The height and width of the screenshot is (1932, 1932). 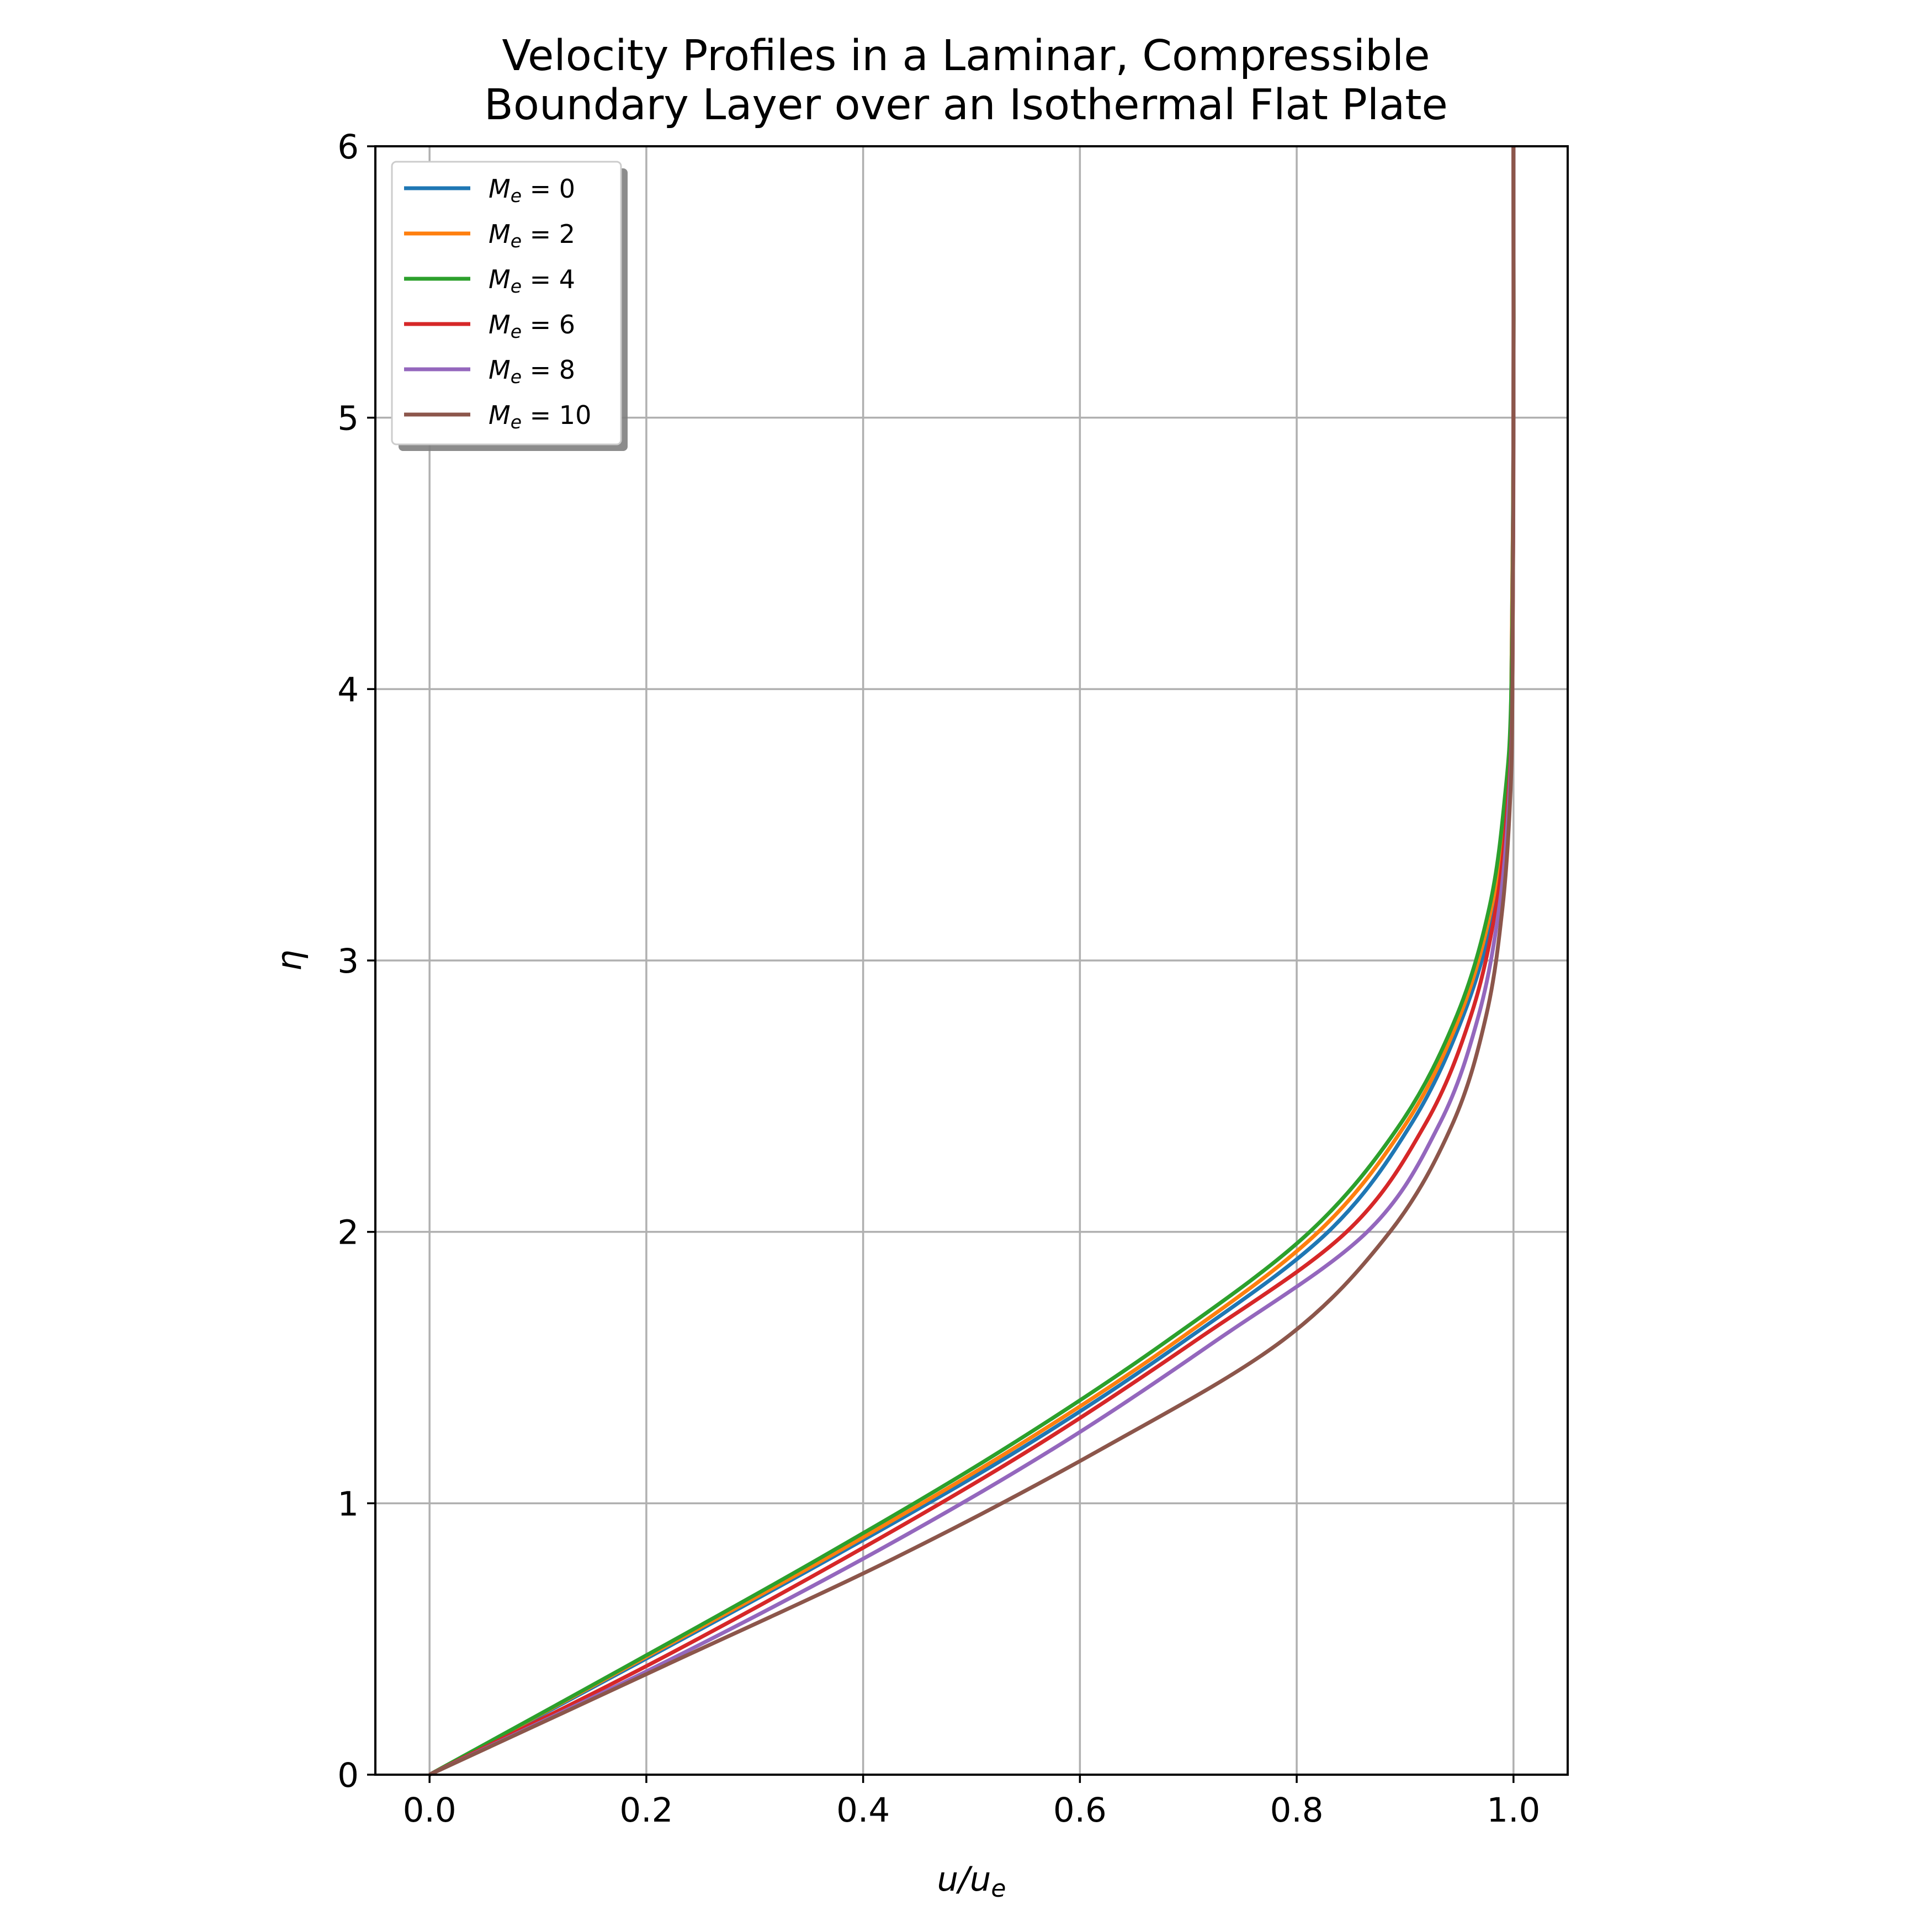 I want to click on x-tick-label: 0.2, so click(x=646, y=1810).